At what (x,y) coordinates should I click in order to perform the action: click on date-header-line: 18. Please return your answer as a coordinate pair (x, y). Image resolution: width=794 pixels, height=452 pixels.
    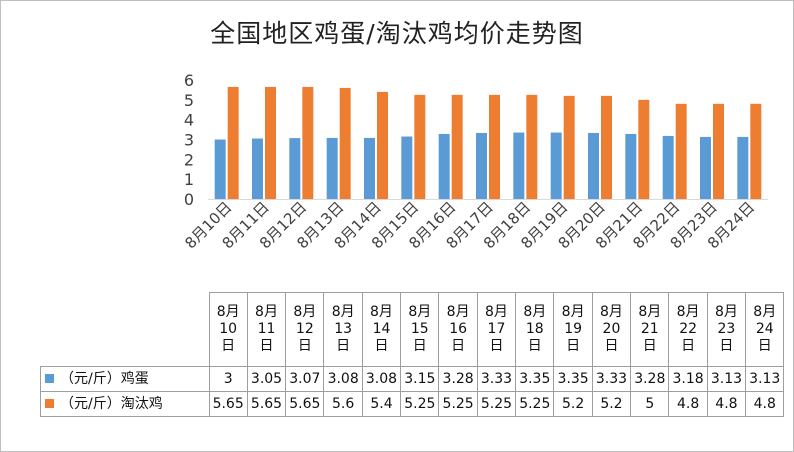
    Looking at the image, I should click on (534, 329).